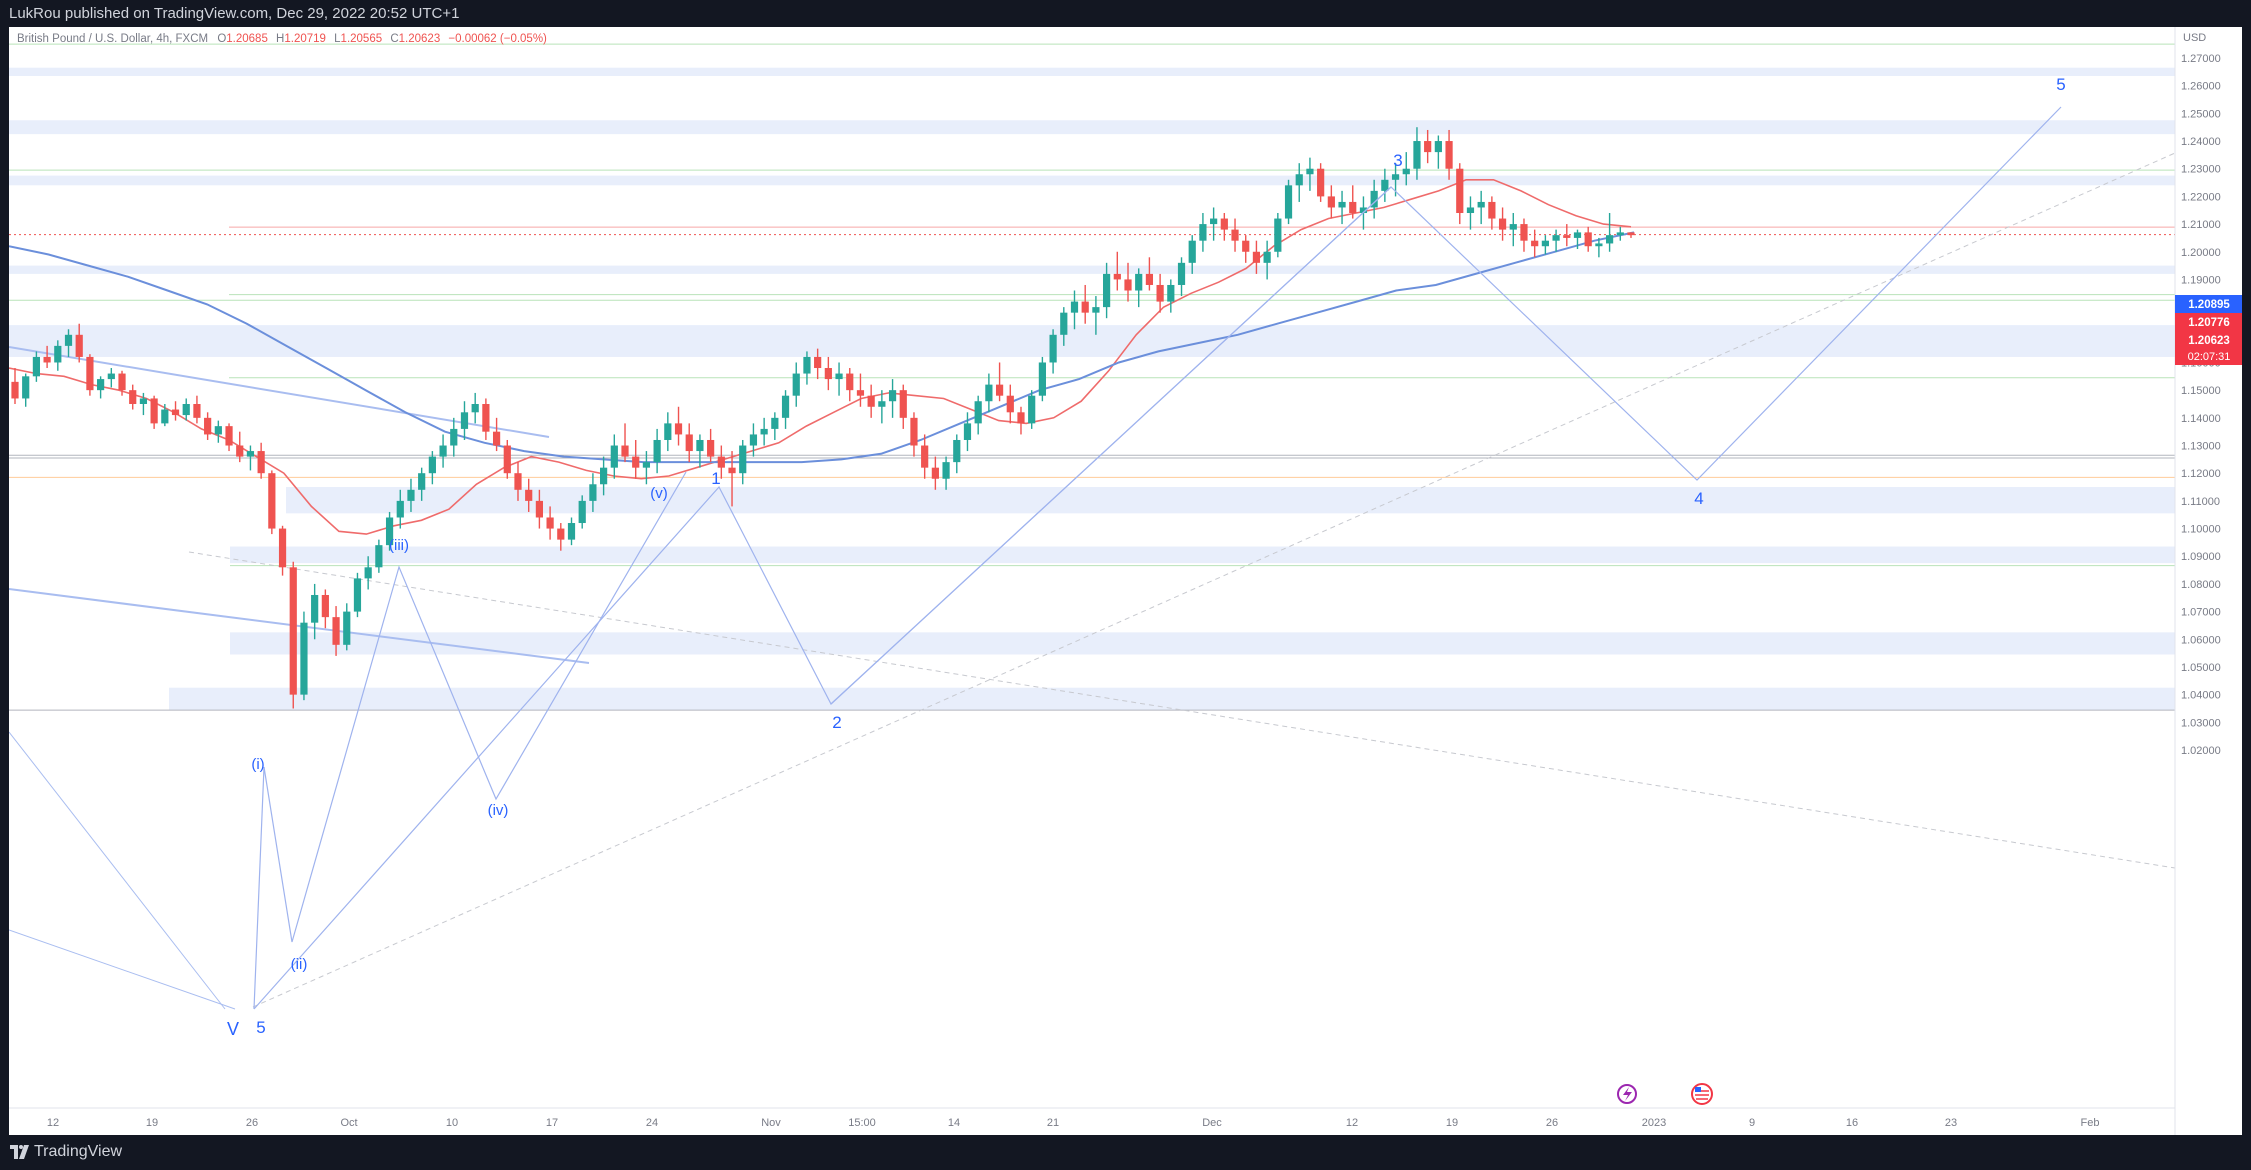  I want to click on lightning-event-icon, so click(1627, 1094).